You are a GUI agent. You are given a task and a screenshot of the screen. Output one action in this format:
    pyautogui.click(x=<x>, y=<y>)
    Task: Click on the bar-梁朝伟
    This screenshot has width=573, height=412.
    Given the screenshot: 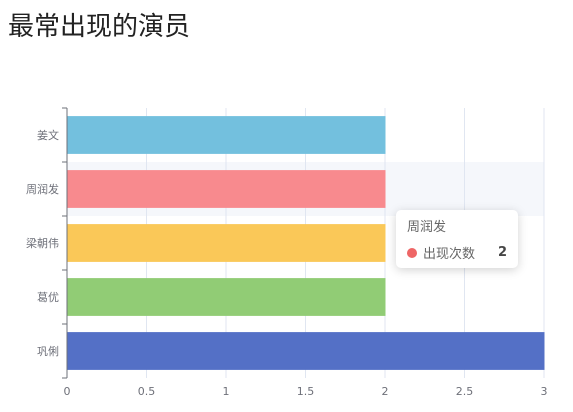 What is the action you would take?
    pyautogui.click(x=226, y=243)
    